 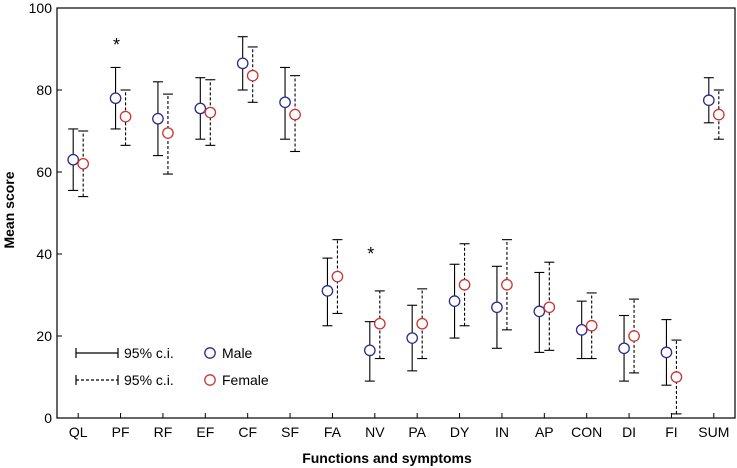 I want to click on x-axis-label: Functions and symptoms, so click(x=387, y=458).